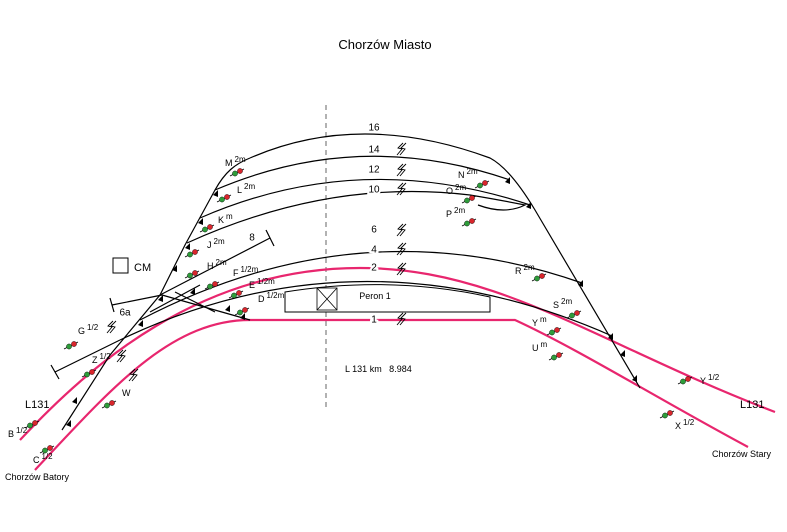 Image resolution: width=787 pixels, height=532 pixels. Describe the element at coordinates (461, 175) in the screenshot. I see `signal-name: N` at that location.